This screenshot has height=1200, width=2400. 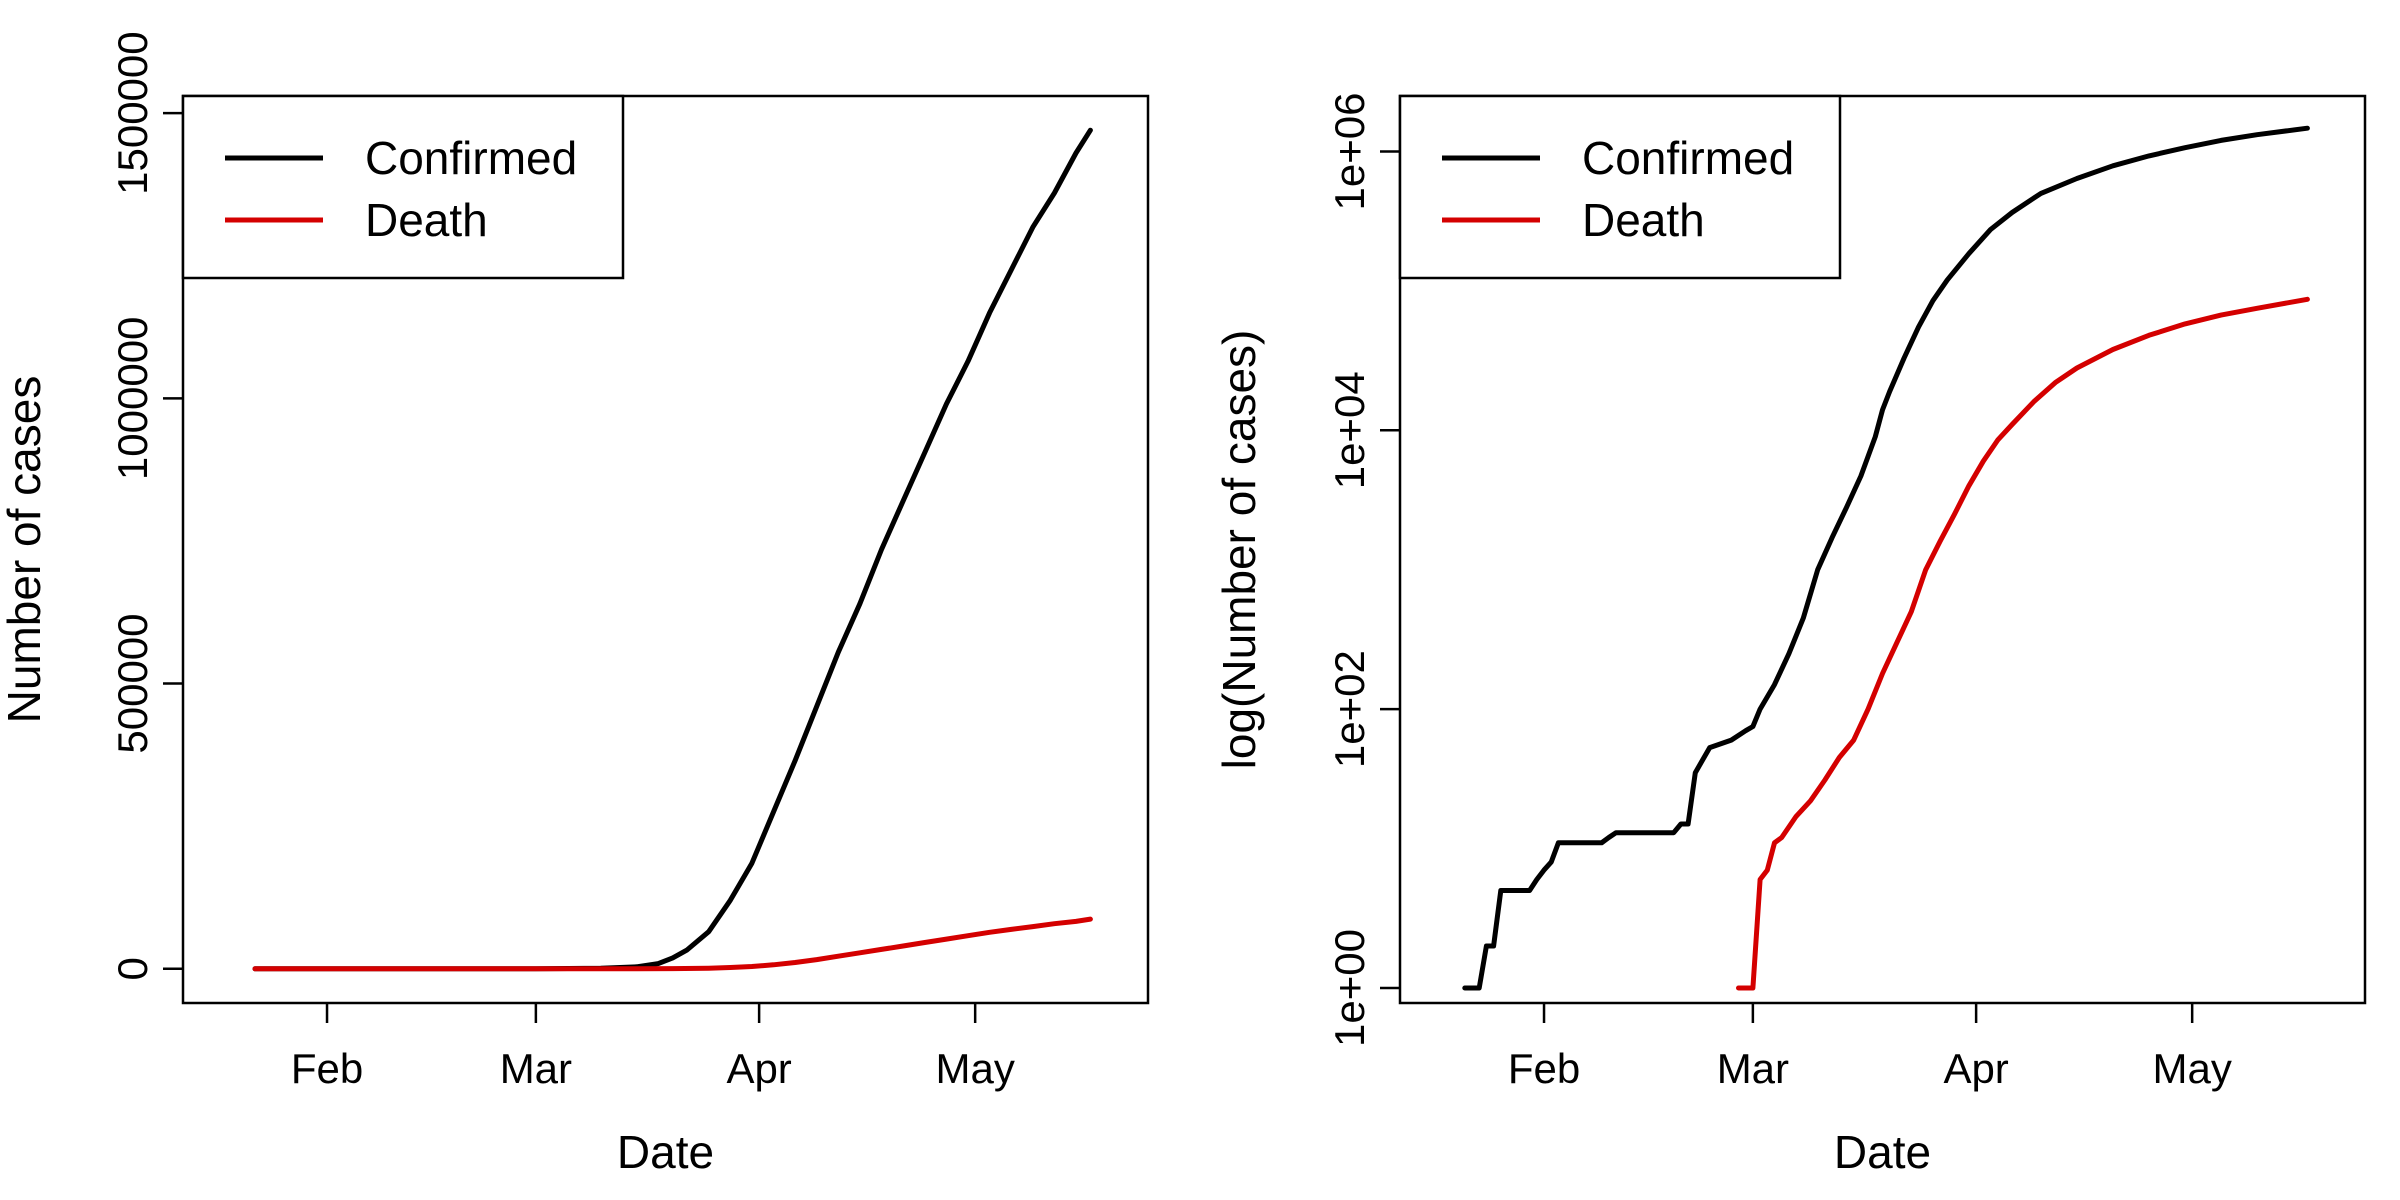 I want to click on y-tick-label: 1e+04, so click(x=1349, y=430).